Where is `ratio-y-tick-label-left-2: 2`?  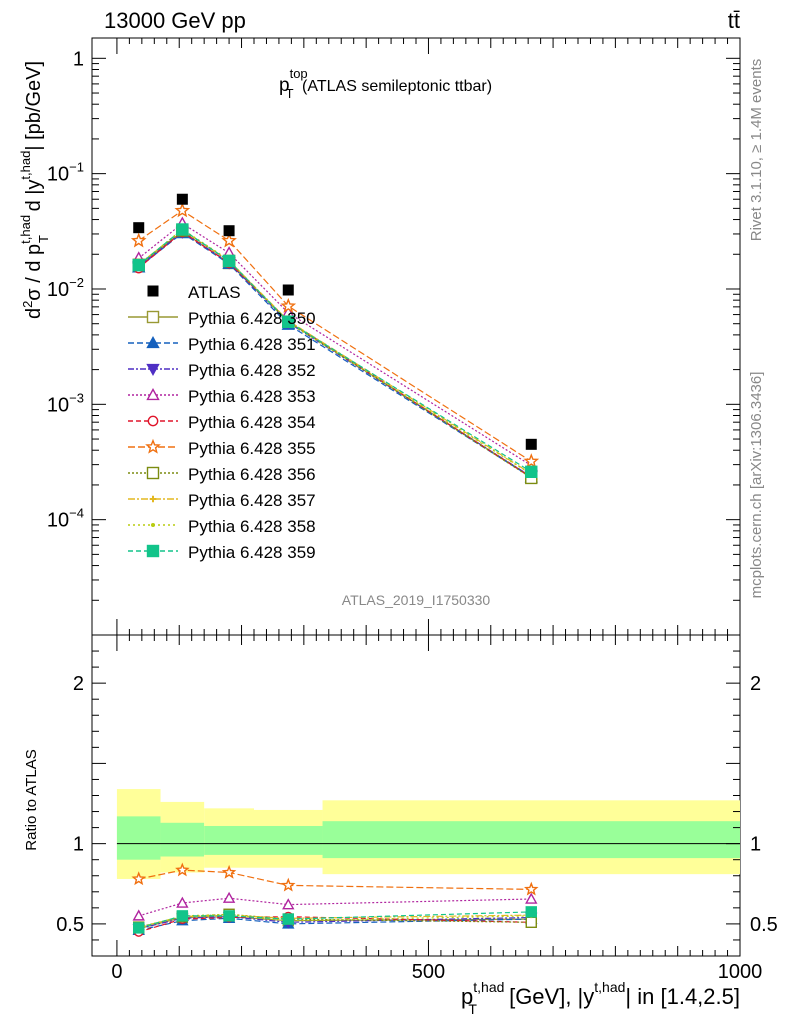 ratio-y-tick-label-left-2: 2 is located at coordinates (78, 684).